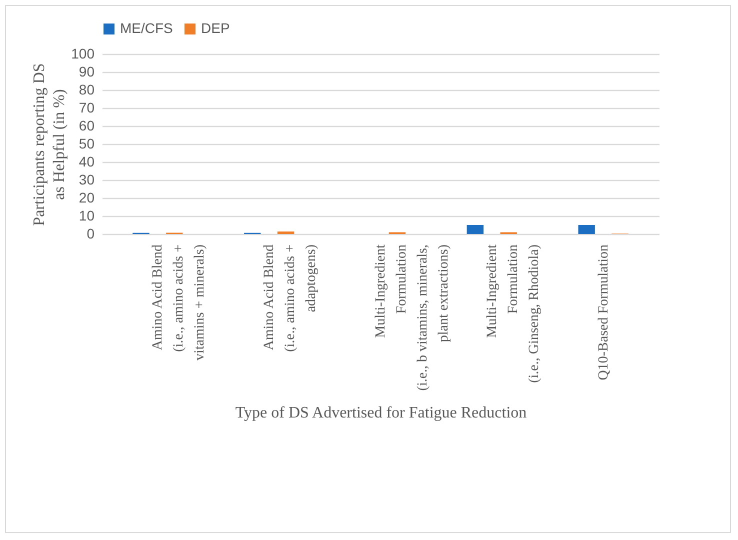 The height and width of the screenshot is (540, 738). What do you see at coordinates (413, 317) in the screenshot?
I see `x-tick-label: Multi-Ingredient Formulation (i.e., b vitamins, minerals, plant extractions)` at bounding box center [413, 317].